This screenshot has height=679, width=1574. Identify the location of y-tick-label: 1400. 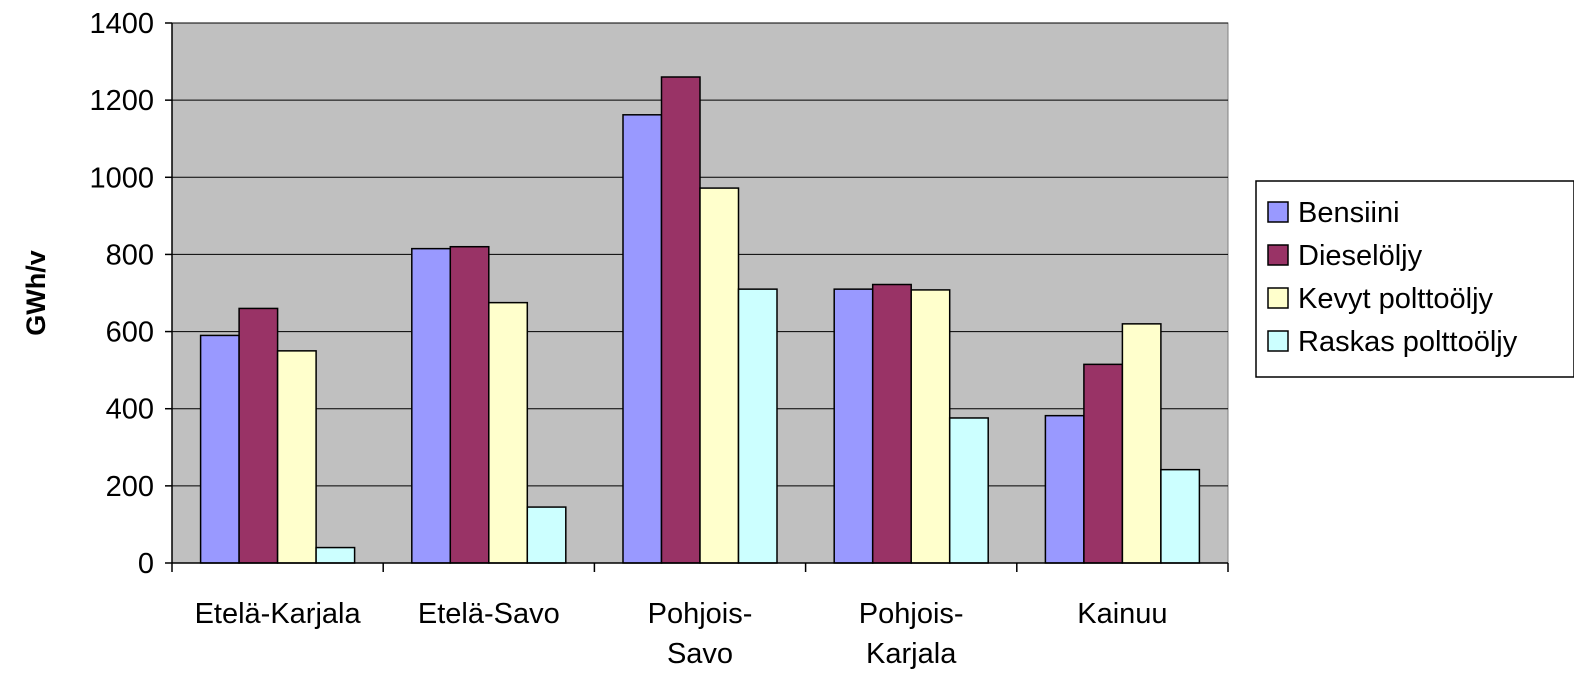
(121, 24).